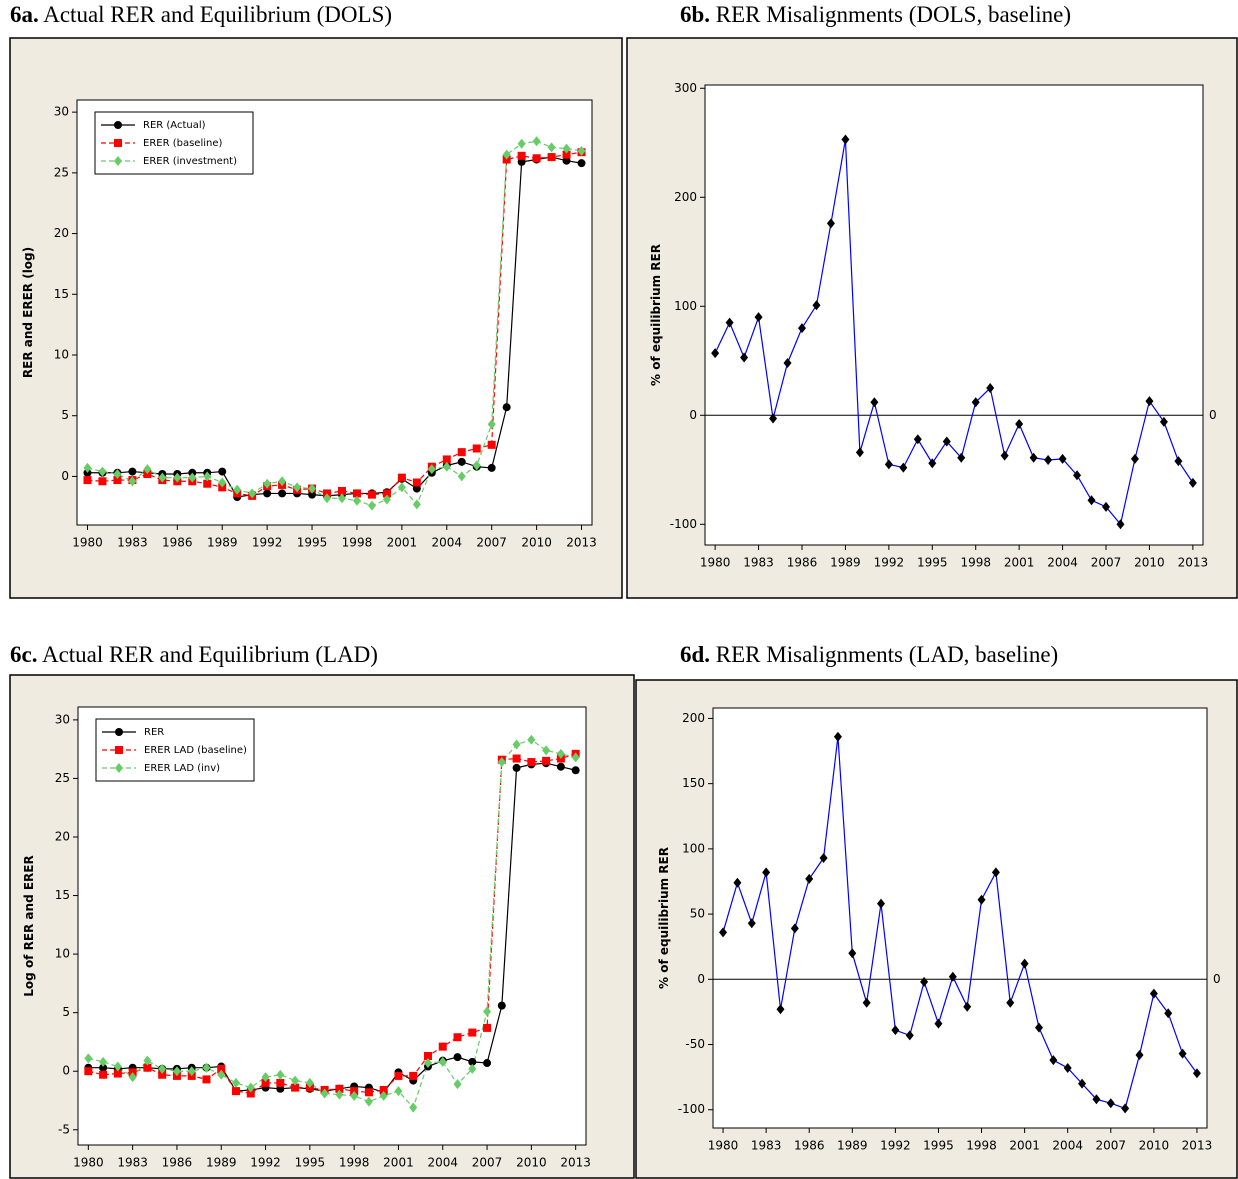 The width and height of the screenshot is (1238, 1179). What do you see at coordinates (1217, 979) in the screenshot?
I see `reference-label: 0` at bounding box center [1217, 979].